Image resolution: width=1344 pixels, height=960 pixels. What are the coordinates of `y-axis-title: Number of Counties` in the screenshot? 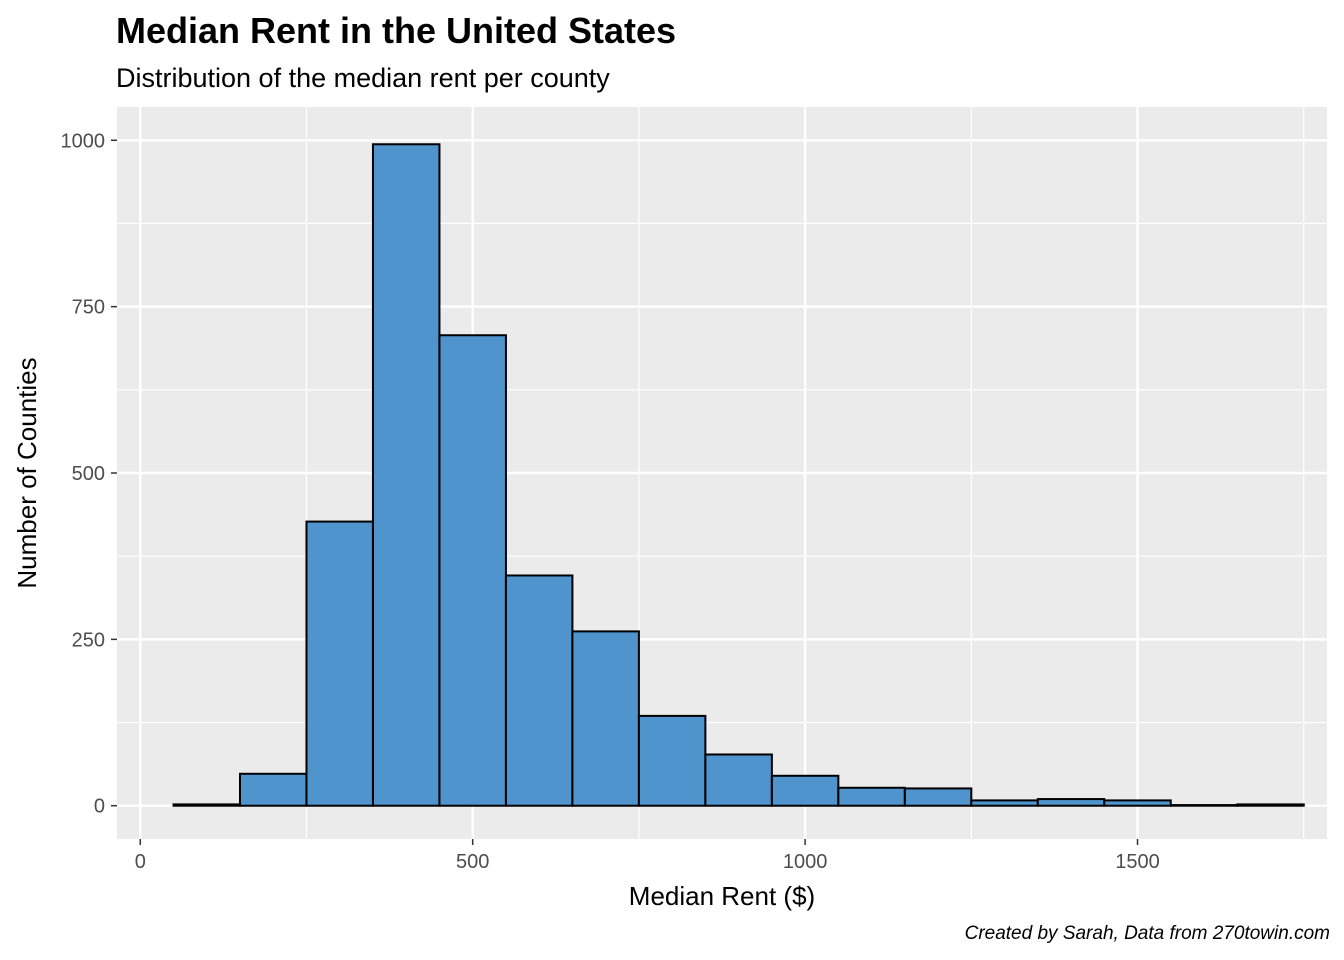 It's located at (27, 472).